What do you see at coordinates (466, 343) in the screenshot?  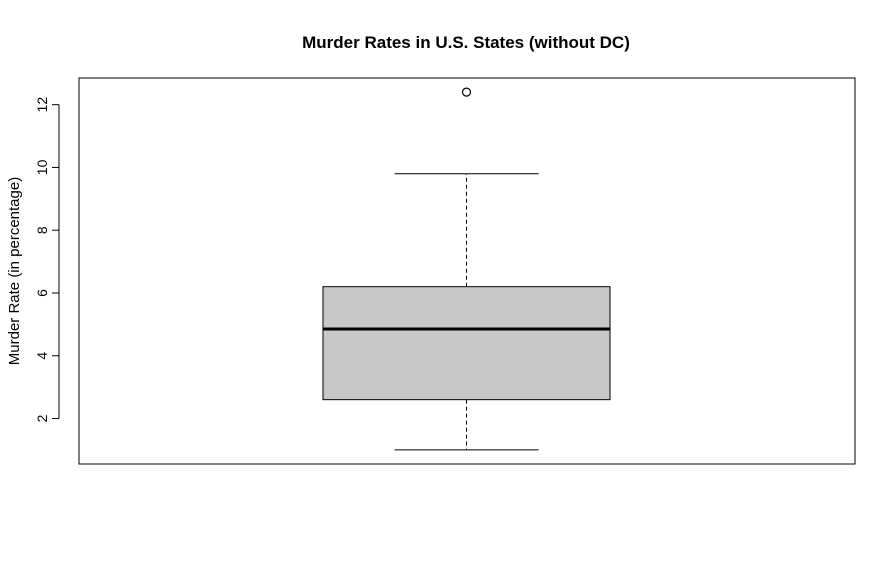 I see `iqr-box` at bounding box center [466, 343].